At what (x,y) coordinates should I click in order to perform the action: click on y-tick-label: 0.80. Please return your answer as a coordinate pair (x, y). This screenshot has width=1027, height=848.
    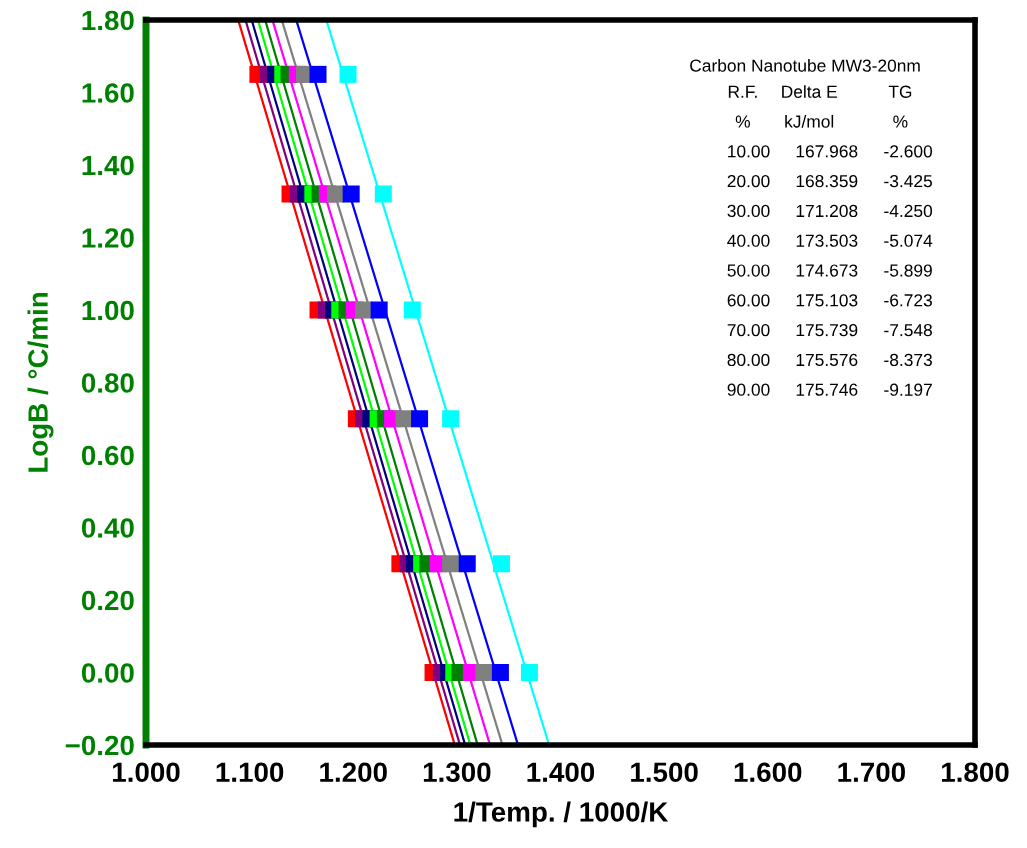
    Looking at the image, I should click on (107, 383).